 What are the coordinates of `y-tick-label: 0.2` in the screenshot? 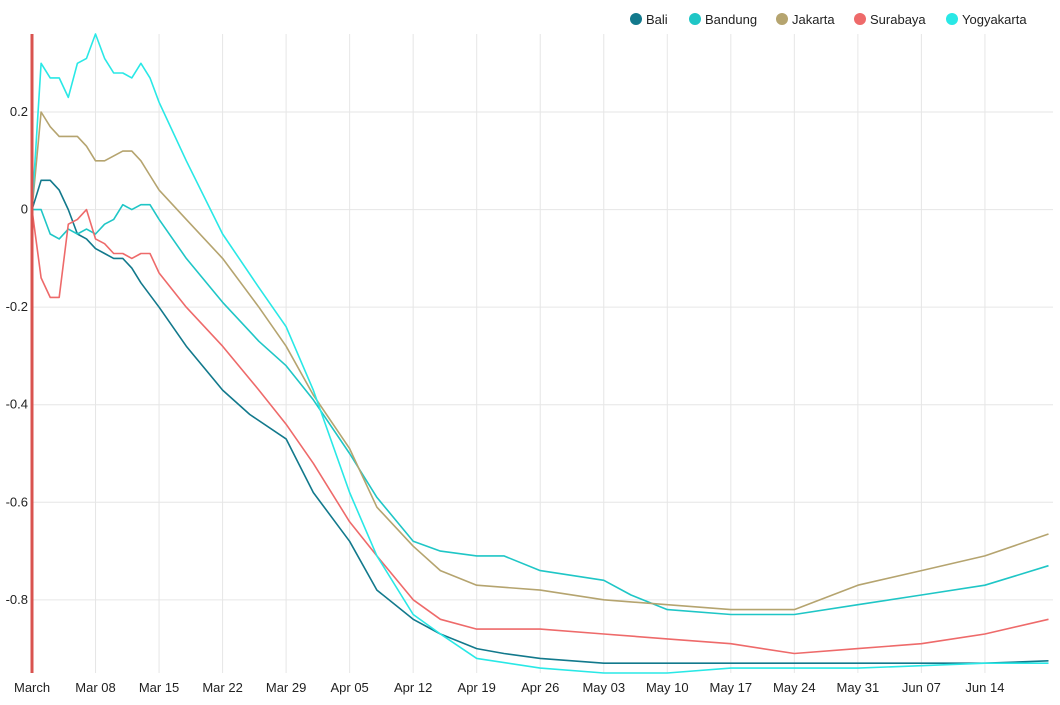 It's located at (19, 111).